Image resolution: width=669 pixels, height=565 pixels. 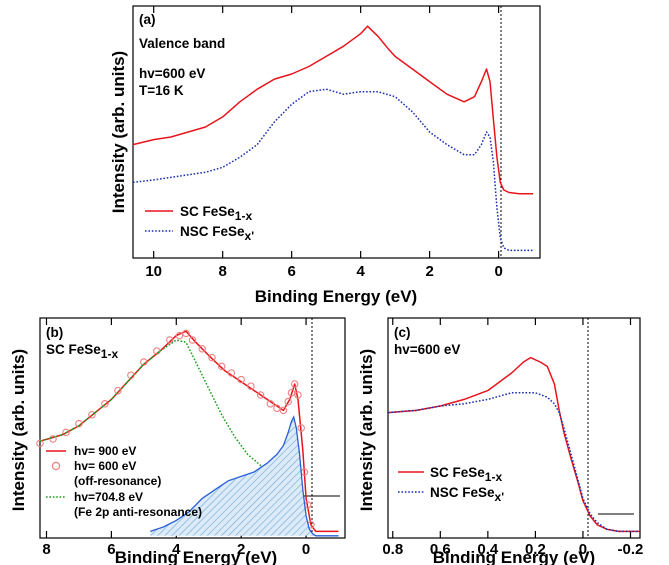 What do you see at coordinates (82, 351) in the screenshot?
I see `panel-b-annot: SC FeSe1-x` at bounding box center [82, 351].